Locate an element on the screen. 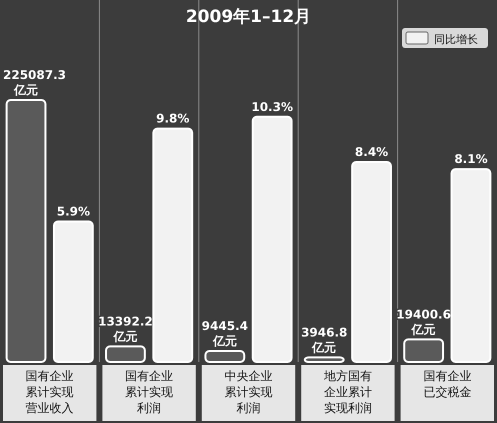 The image size is (497, 423). x-tick-label: 地方国有企业累计实现利润 is located at coordinates (347, 392).